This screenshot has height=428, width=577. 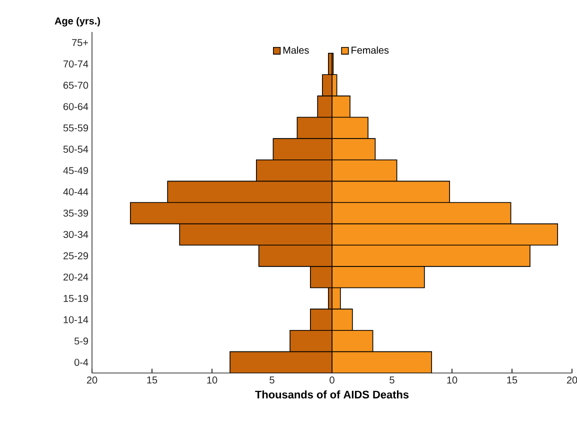 What do you see at coordinates (81, 341) in the screenshot?
I see `y-tick-label: 5-9` at bounding box center [81, 341].